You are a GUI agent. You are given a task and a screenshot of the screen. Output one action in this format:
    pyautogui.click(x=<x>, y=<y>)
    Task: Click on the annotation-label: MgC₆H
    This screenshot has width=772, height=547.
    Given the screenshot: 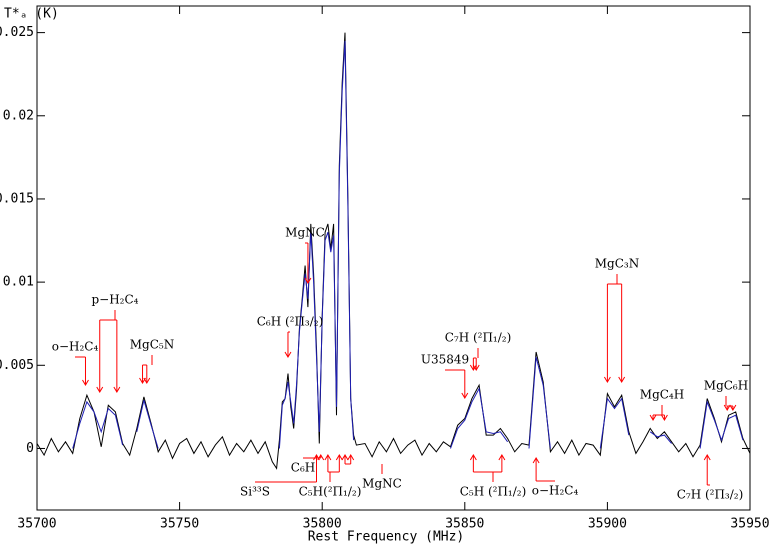 What is the action you would take?
    pyautogui.click(x=726, y=386)
    